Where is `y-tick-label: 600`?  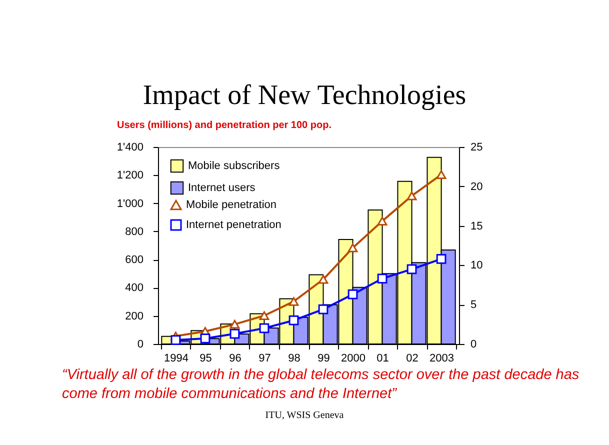
y-tick-label: 600 is located at coordinates (134, 260).